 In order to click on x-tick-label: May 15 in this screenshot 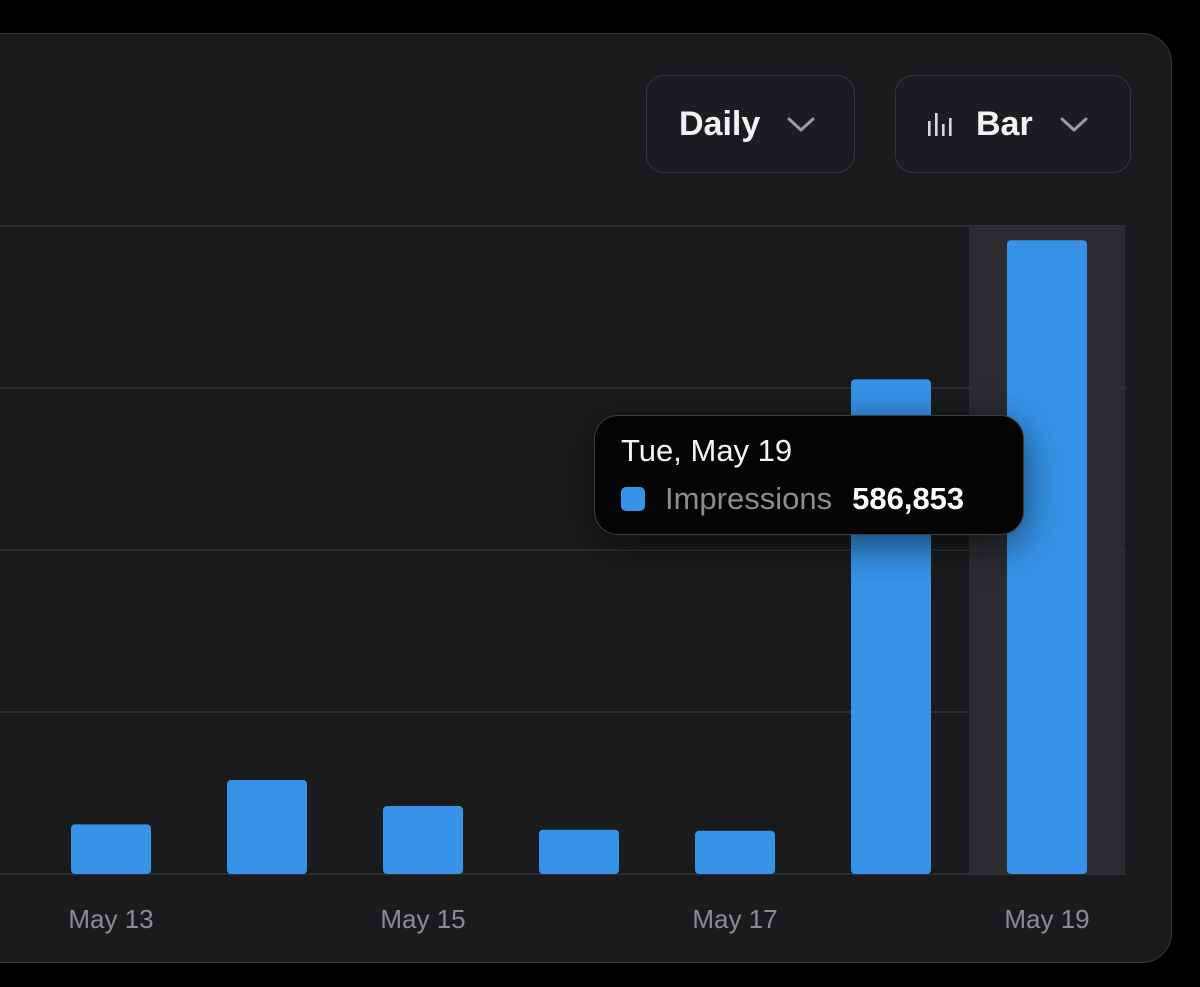, I will do `click(422, 919)`.